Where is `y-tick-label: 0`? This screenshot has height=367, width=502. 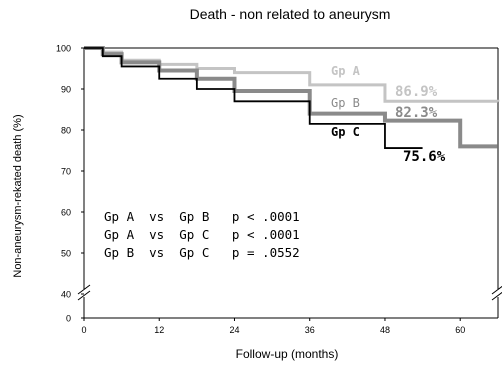
y-tick-label: 0 is located at coordinates (68, 319).